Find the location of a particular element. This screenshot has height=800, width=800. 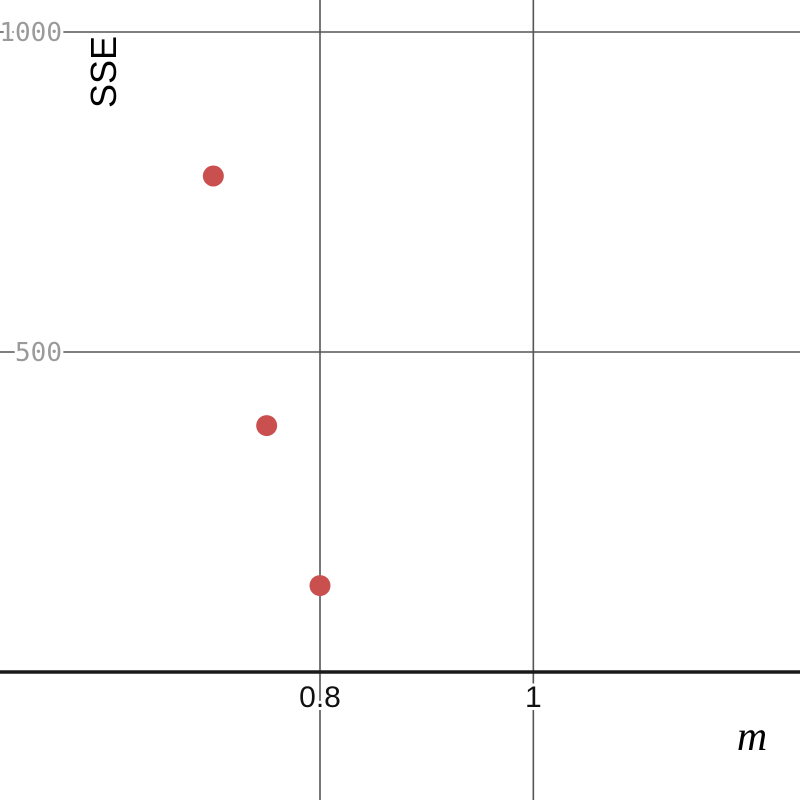

x-axis-label: m is located at coordinates (752, 737).